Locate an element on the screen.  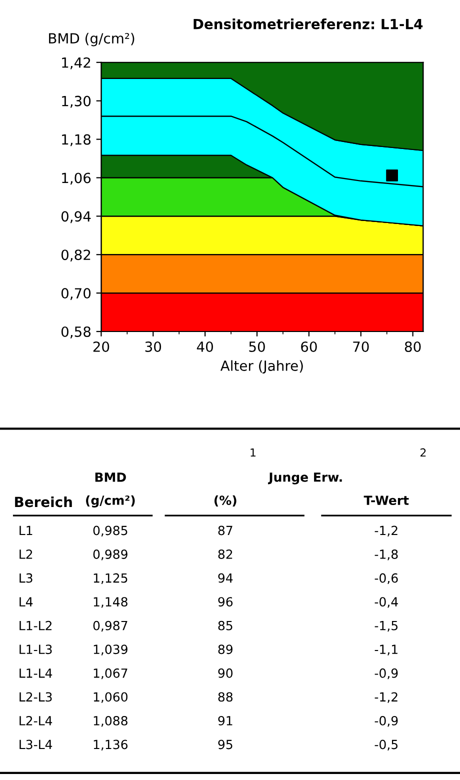
category-label: L2-L3 is located at coordinates (36, 697).